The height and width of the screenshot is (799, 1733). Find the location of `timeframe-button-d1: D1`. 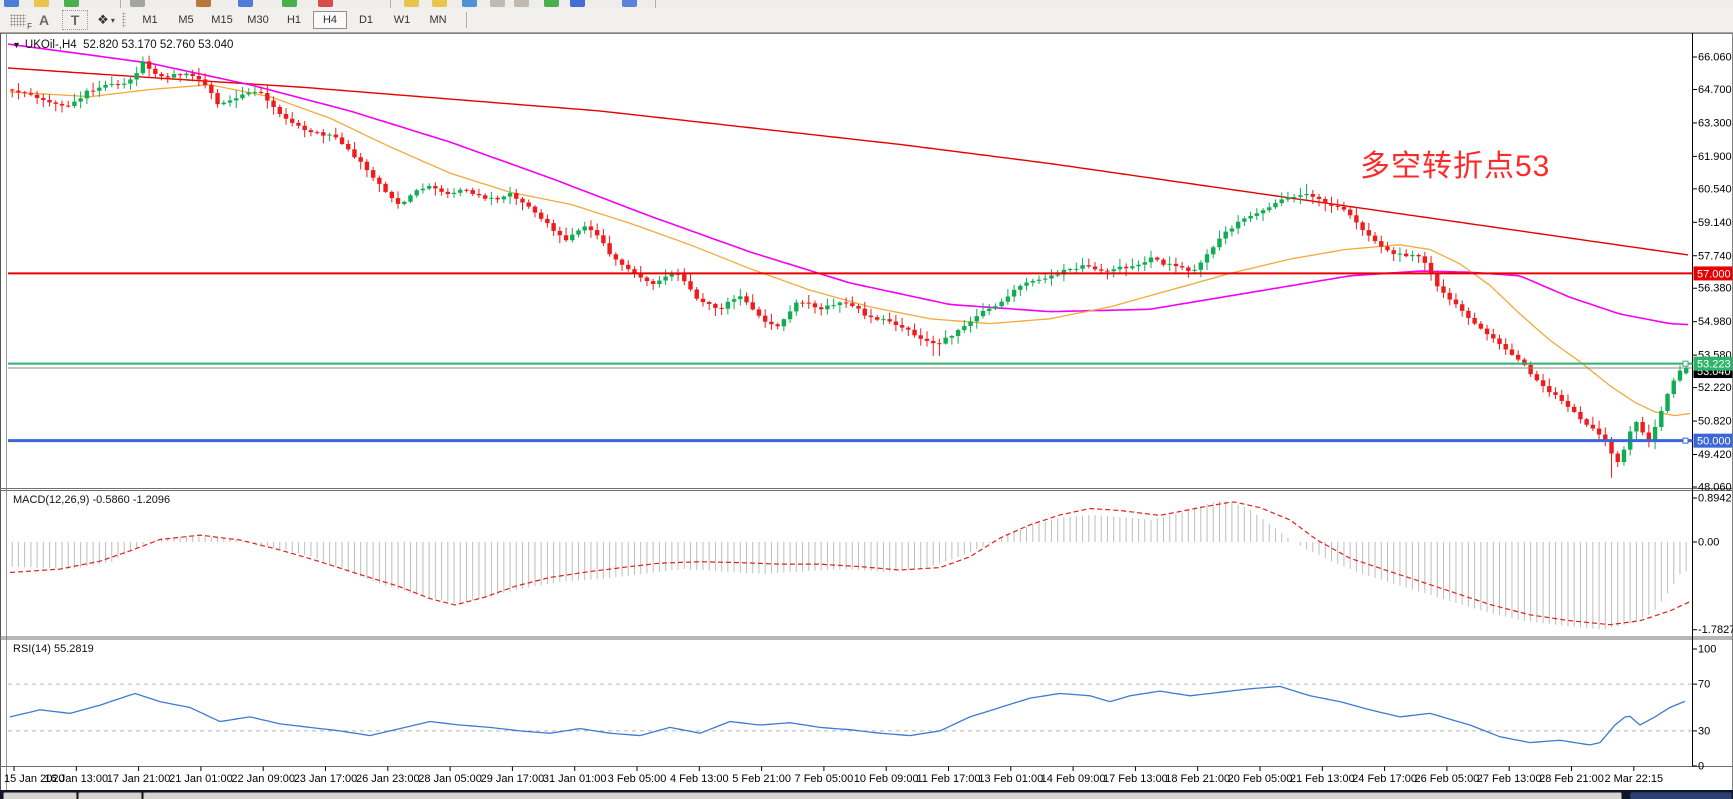

timeframe-button-d1: D1 is located at coordinates (366, 20).